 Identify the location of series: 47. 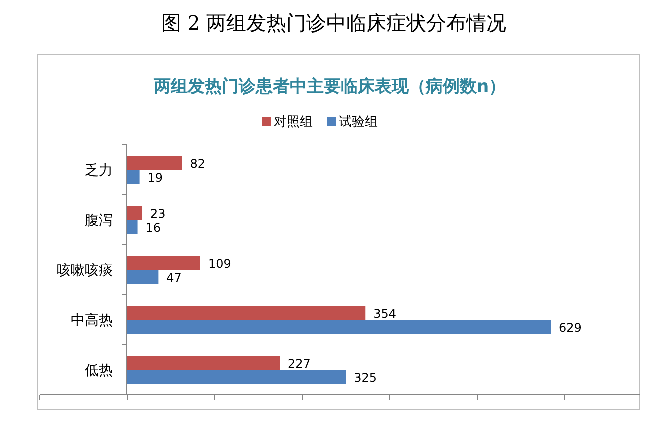
(154, 277).